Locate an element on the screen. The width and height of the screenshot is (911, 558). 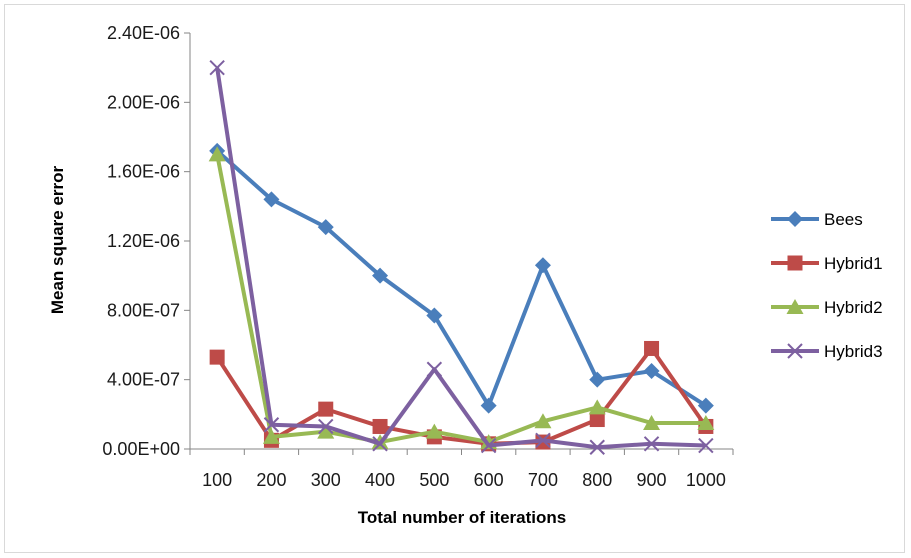
legend-label: Hybrid2 is located at coordinates (853, 307).